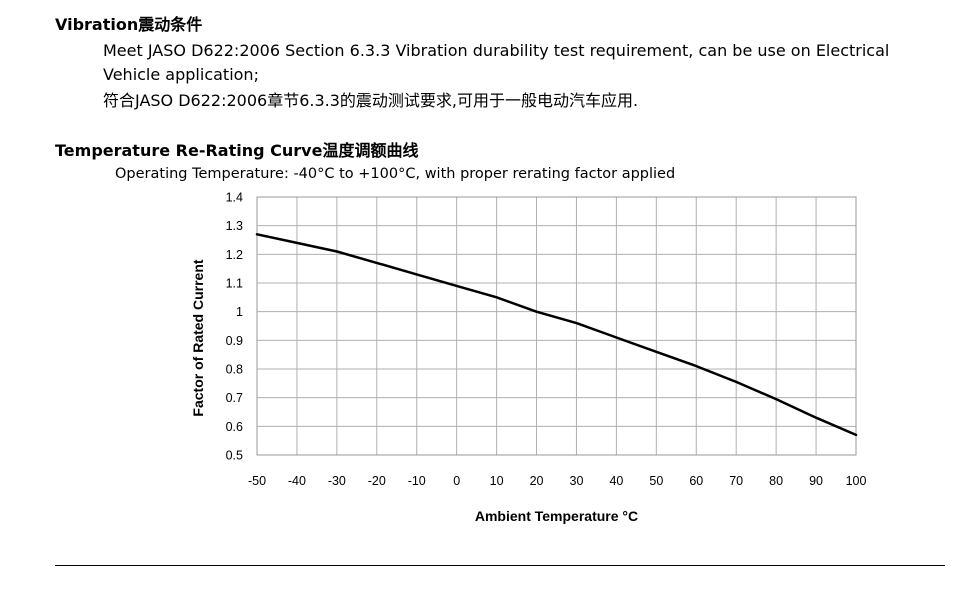 This screenshot has height=599, width=979. I want to click on x-tick-label: -30, so click(337, 481).